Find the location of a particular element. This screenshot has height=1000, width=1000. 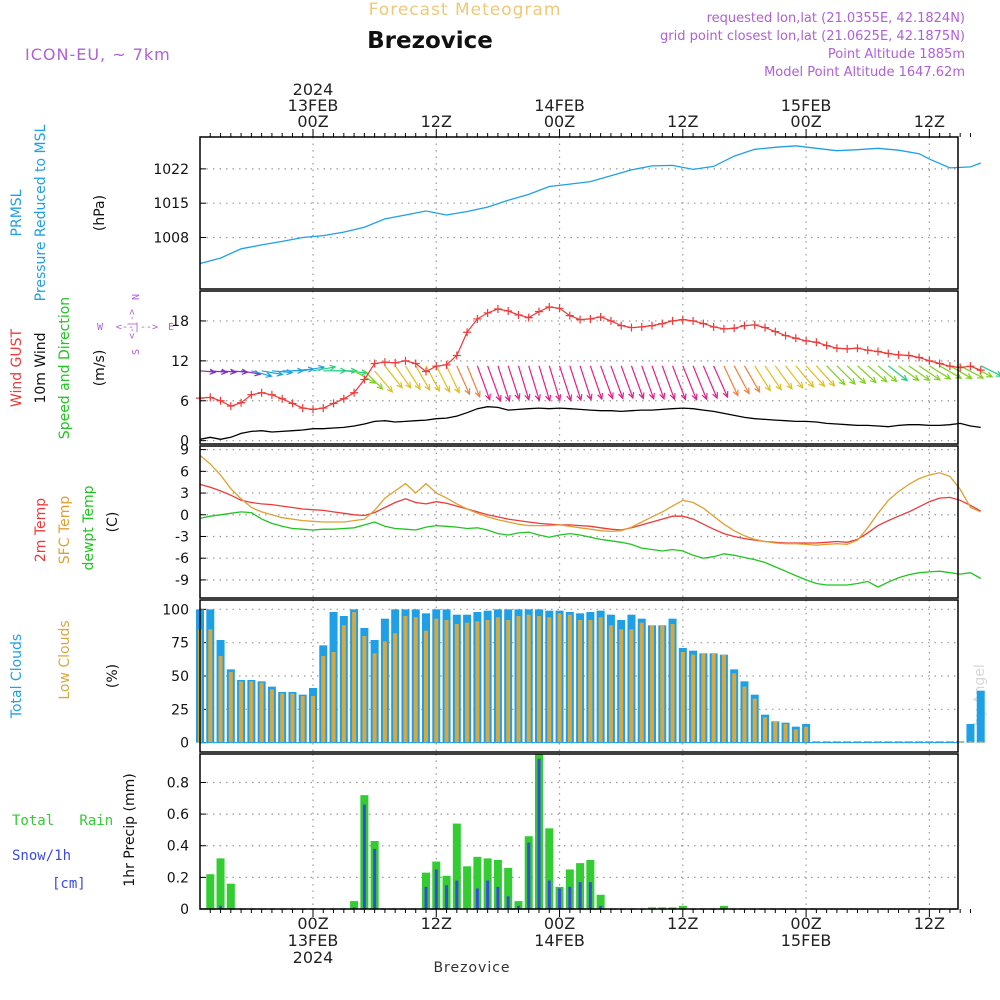

bottom-time-label: 12Z is located at coordinates (682, 923).